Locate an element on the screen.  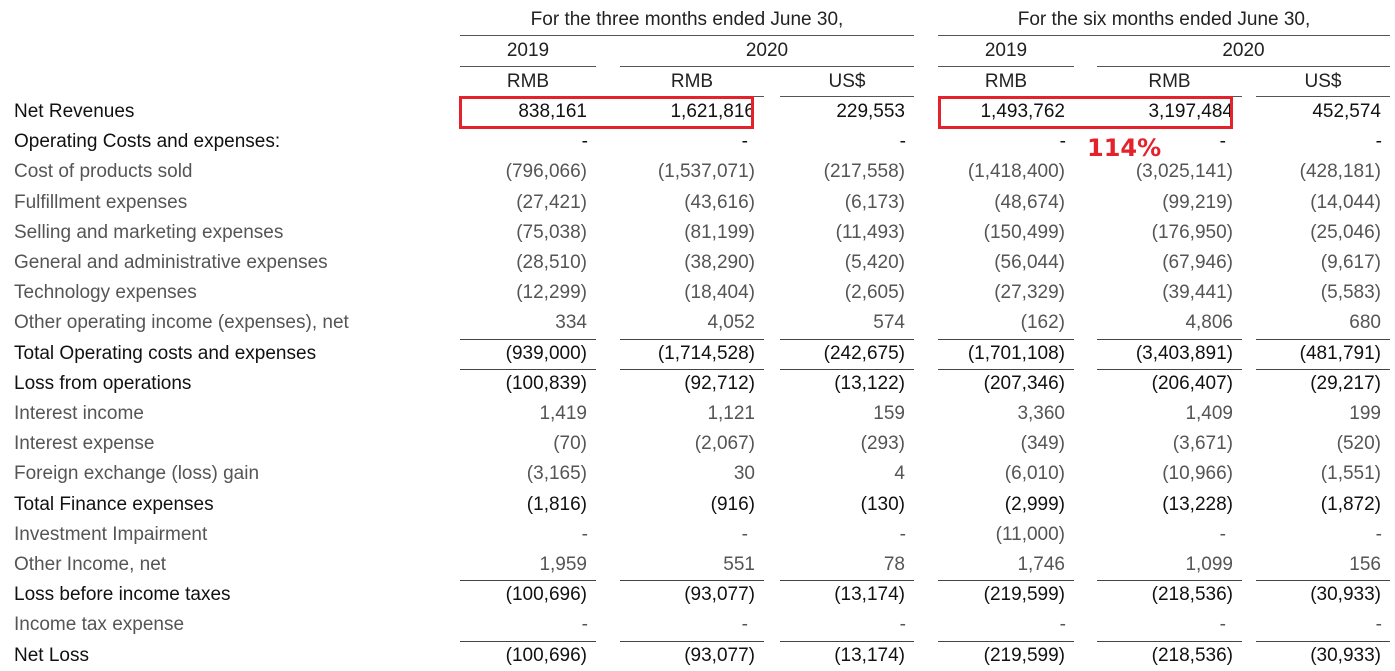
value-cell: (39,441) is located at coordinates (1197, 293).